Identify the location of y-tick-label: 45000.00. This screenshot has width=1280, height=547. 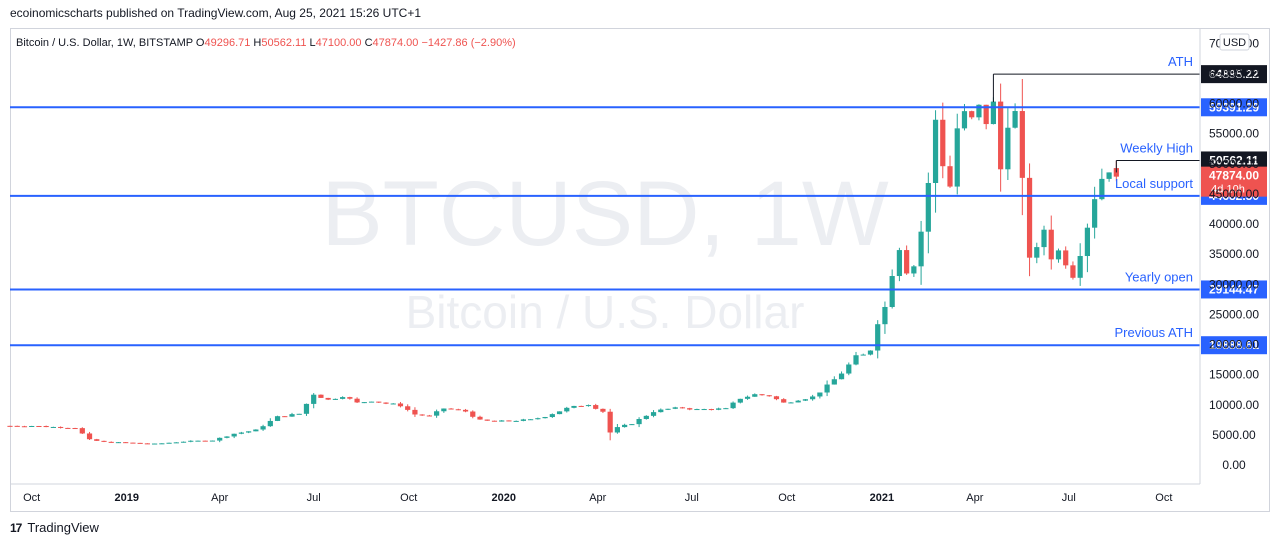
(1234, 194).